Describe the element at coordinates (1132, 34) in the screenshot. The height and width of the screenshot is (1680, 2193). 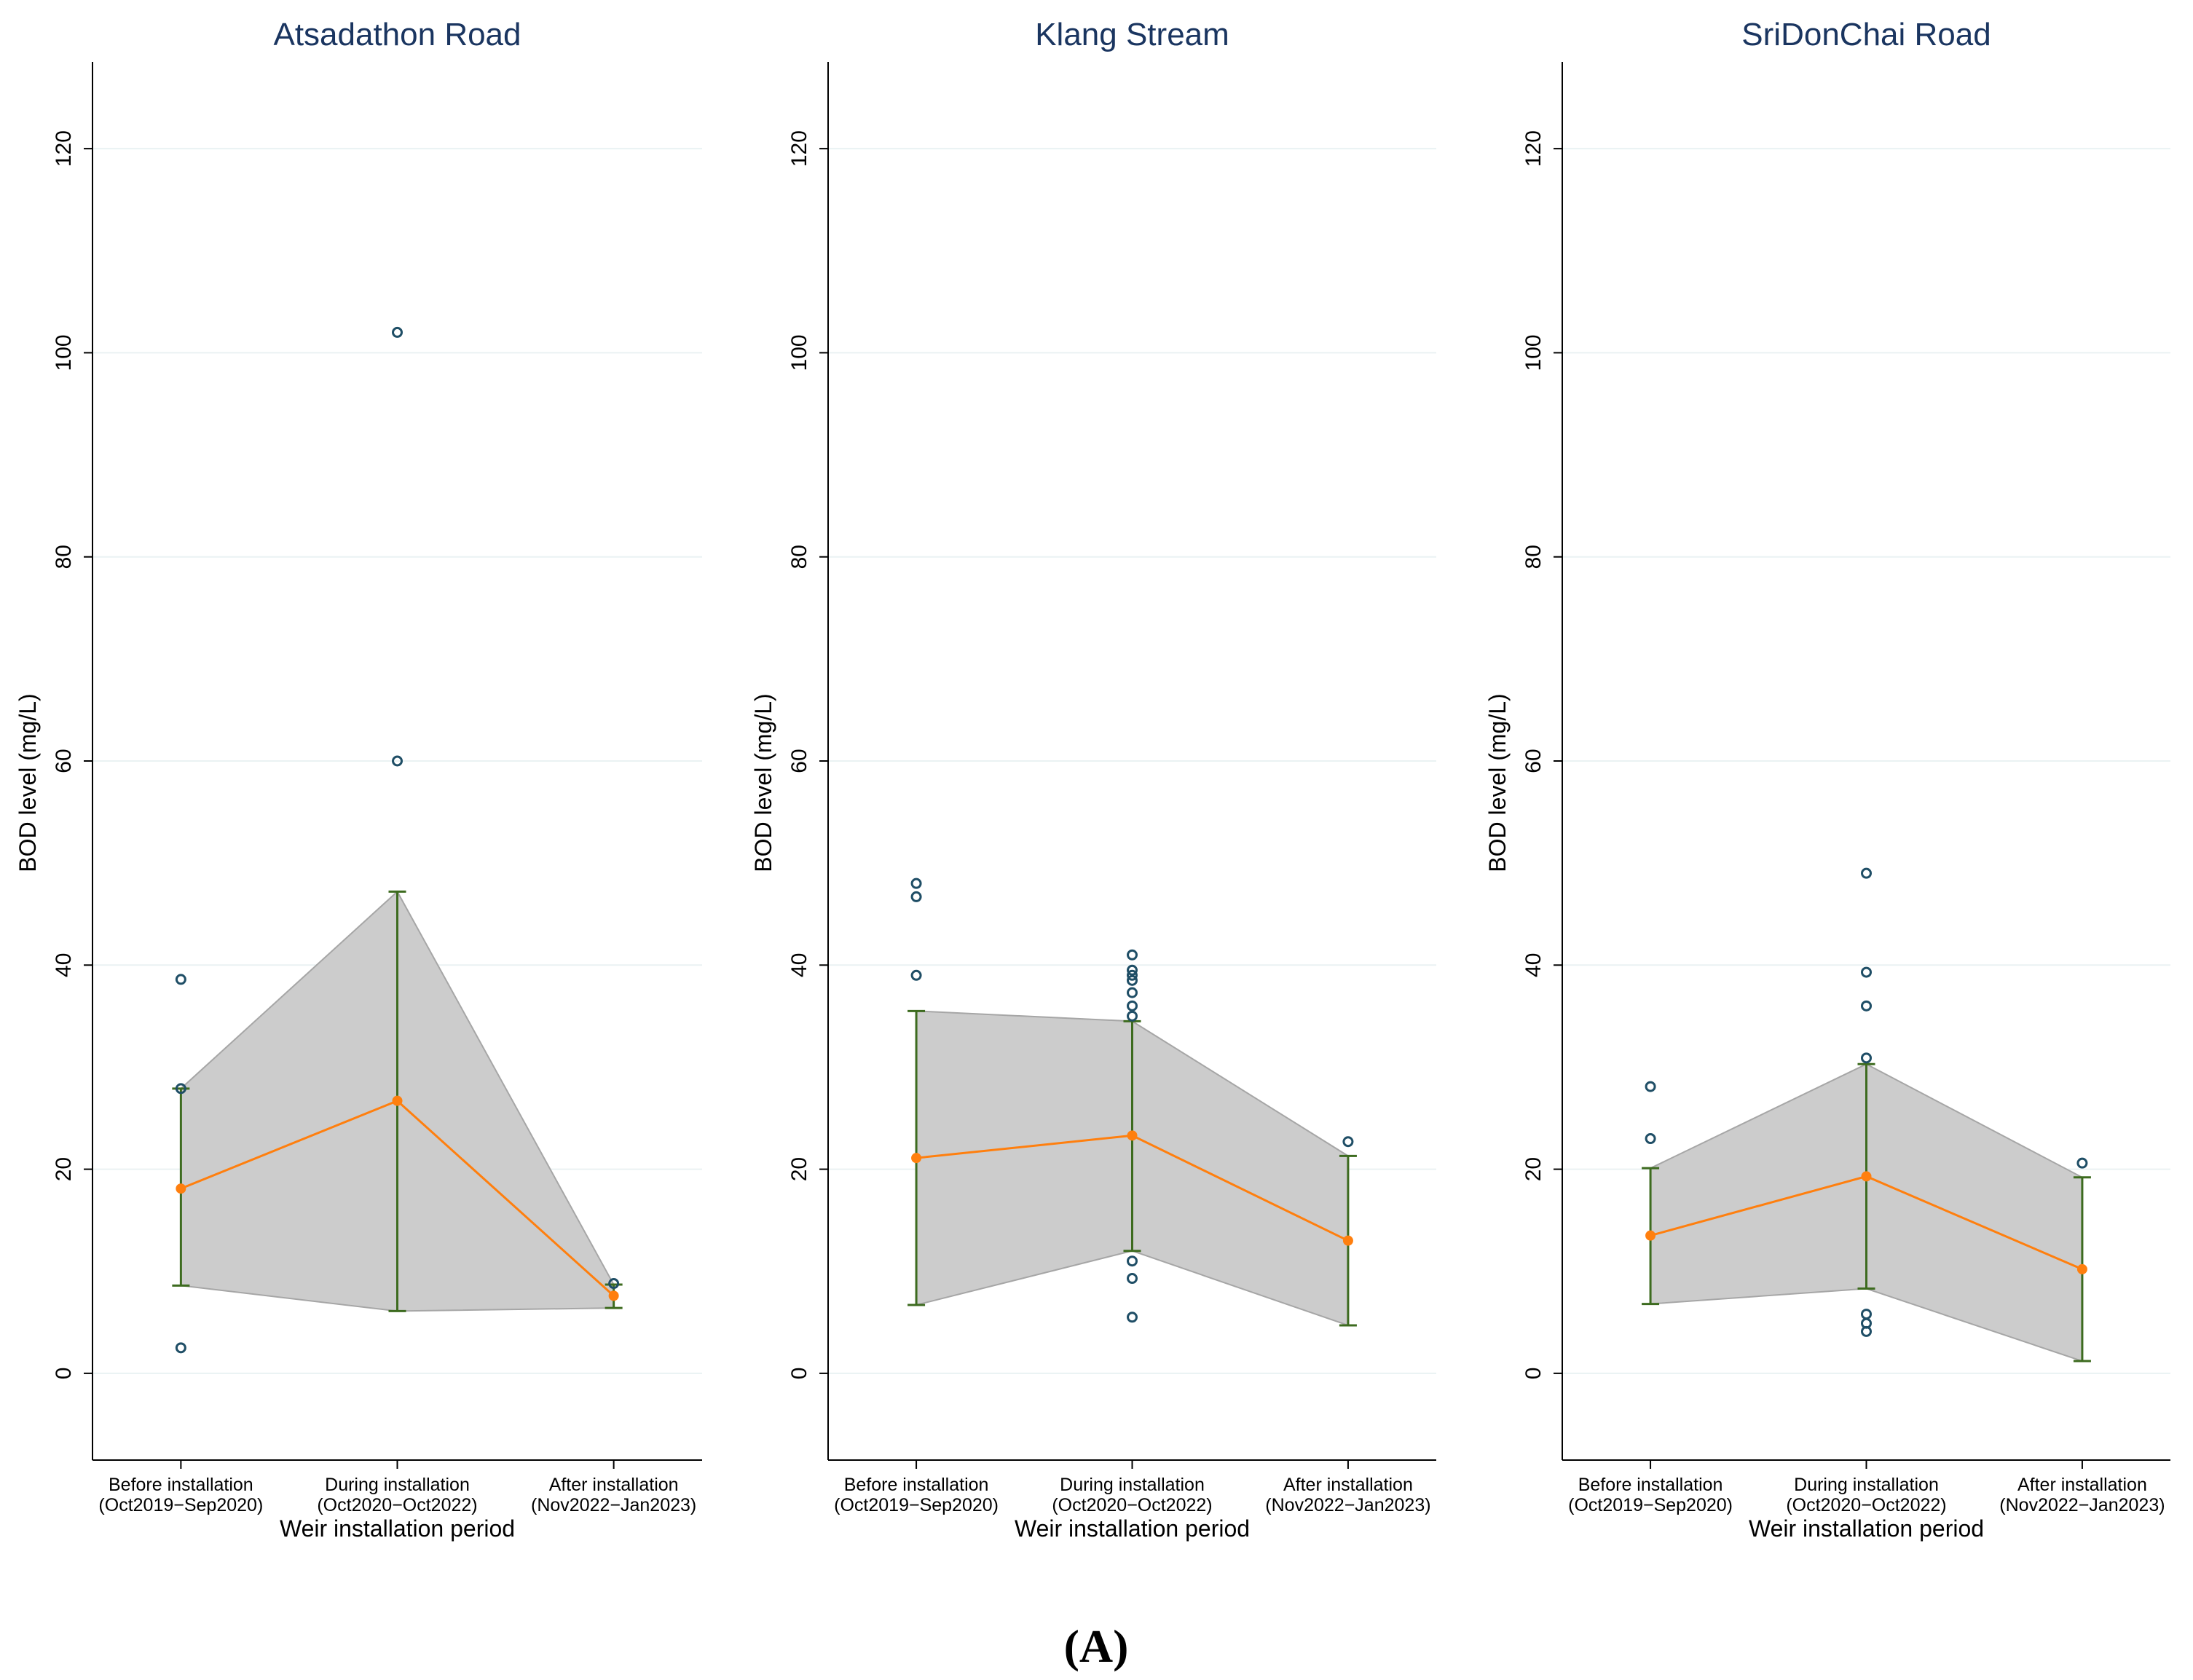
I see `panel-title: Klang Stream` at that location.